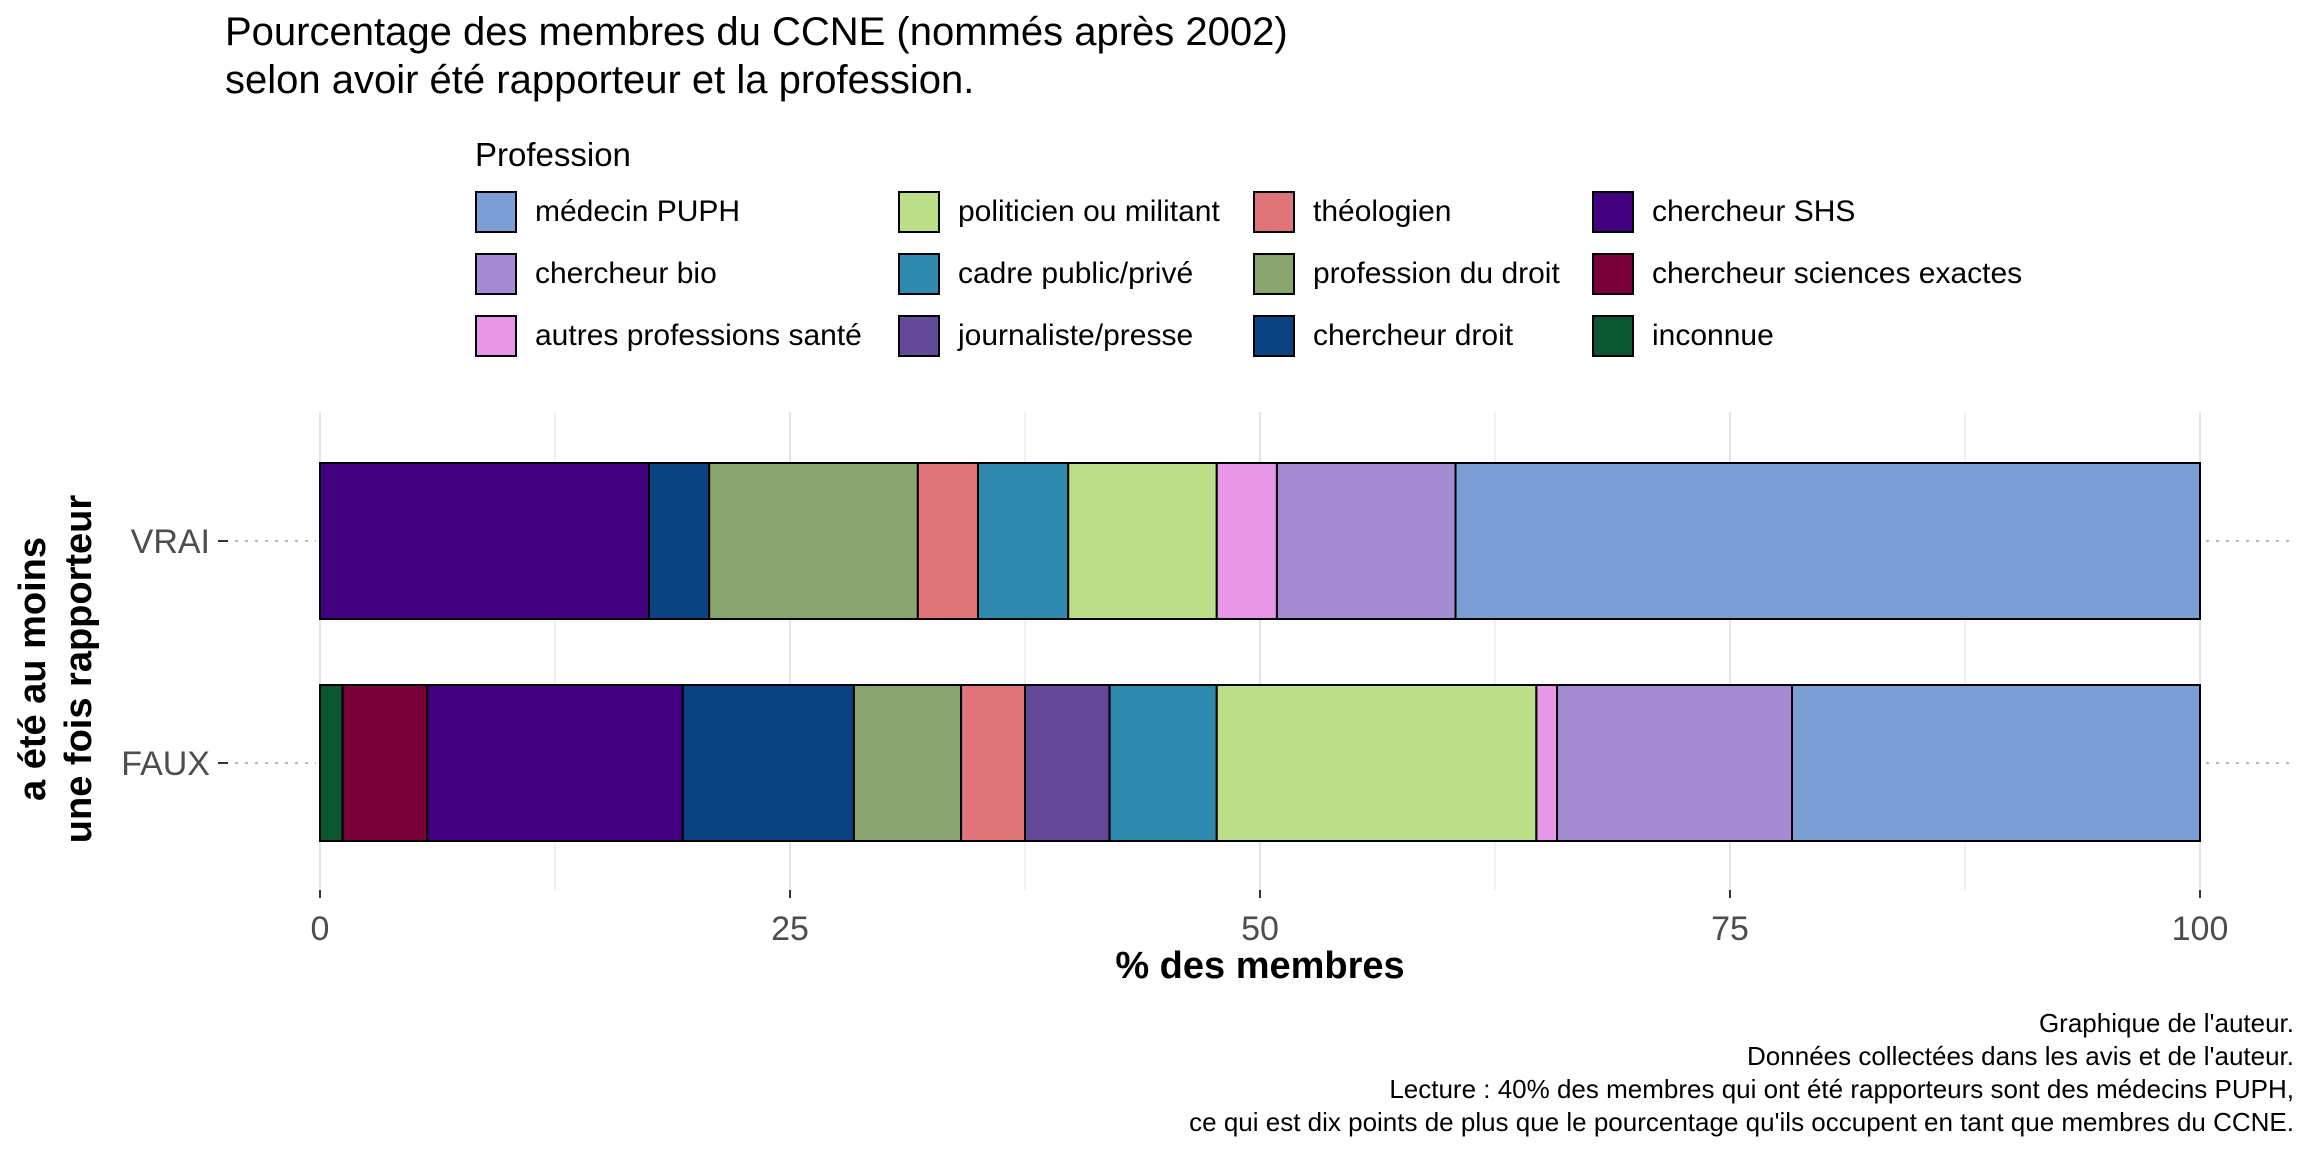  What do you see at coordinates (790, 929) in the screenshot?
I see `x-tick-label: 25` at bounding box center [790, 929].